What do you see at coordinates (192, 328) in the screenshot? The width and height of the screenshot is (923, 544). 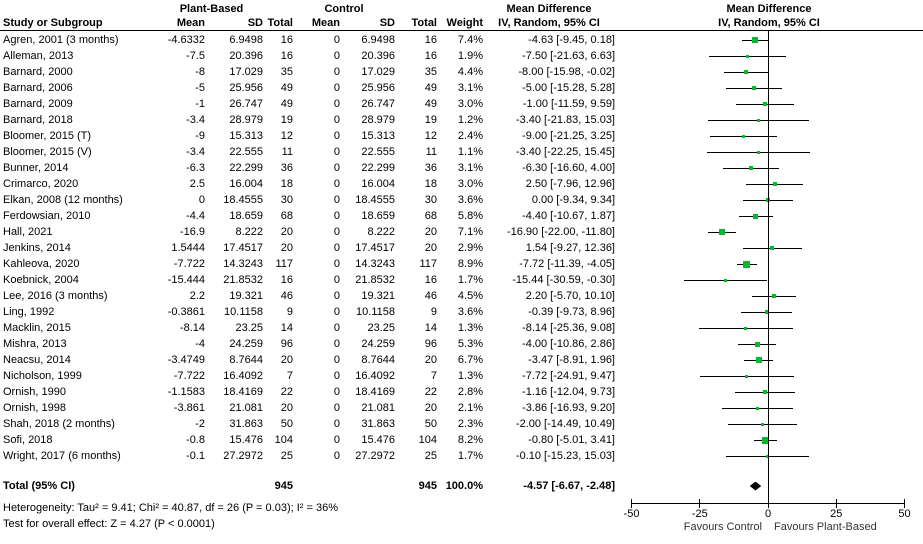 I see `pb-mean: -8.14` at bounding box center [192, 328].